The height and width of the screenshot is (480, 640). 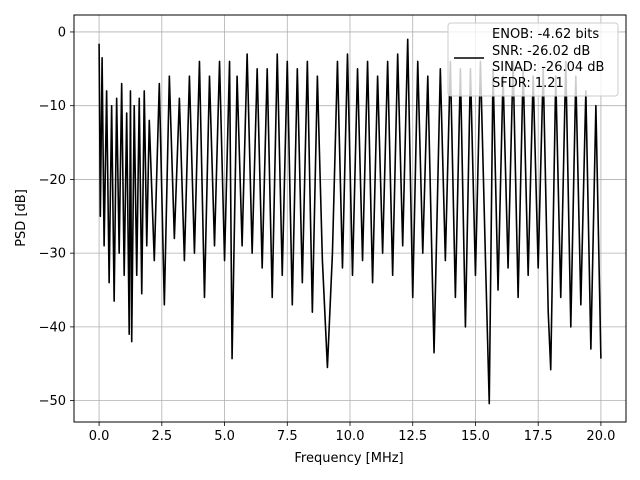 I want to click on y-tick-label: −40, so click(x=52, y=327).